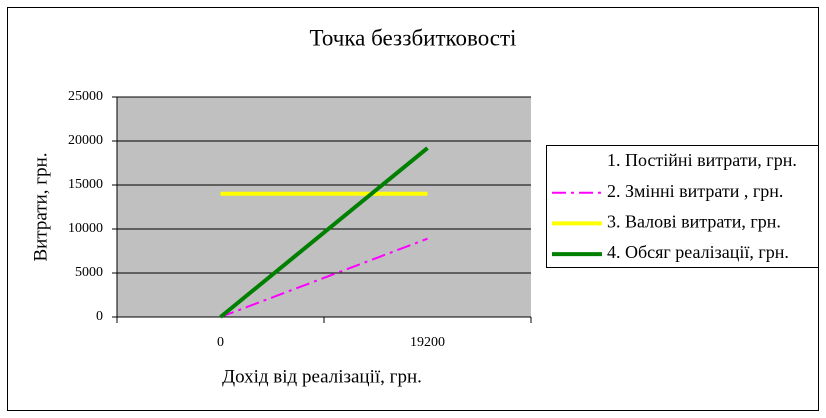 This screenshot has width=826, height=418. Describe the element at coordinates (694, 222) in the screenshot. I see `legend-label: 3. Валові витрати, грн.` at that location.